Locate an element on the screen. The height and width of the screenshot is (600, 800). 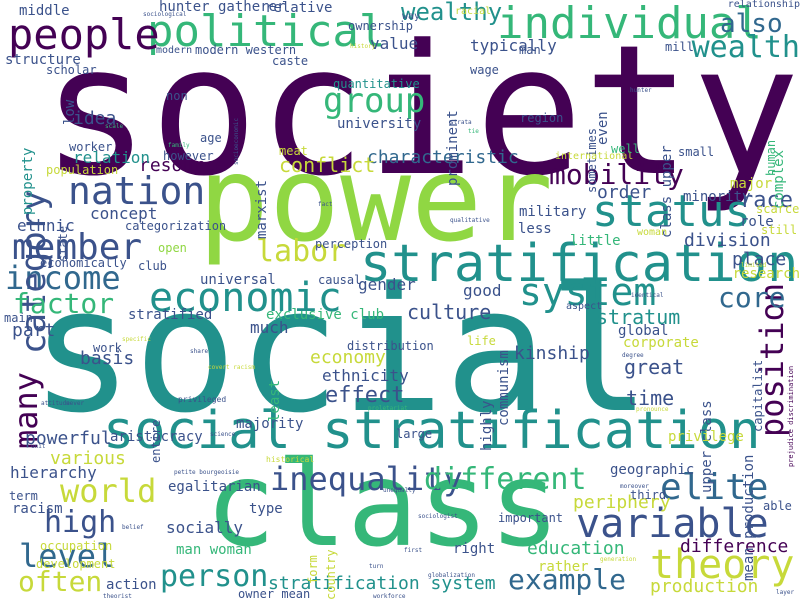
word-political: political is located at coordinates (266, 31).